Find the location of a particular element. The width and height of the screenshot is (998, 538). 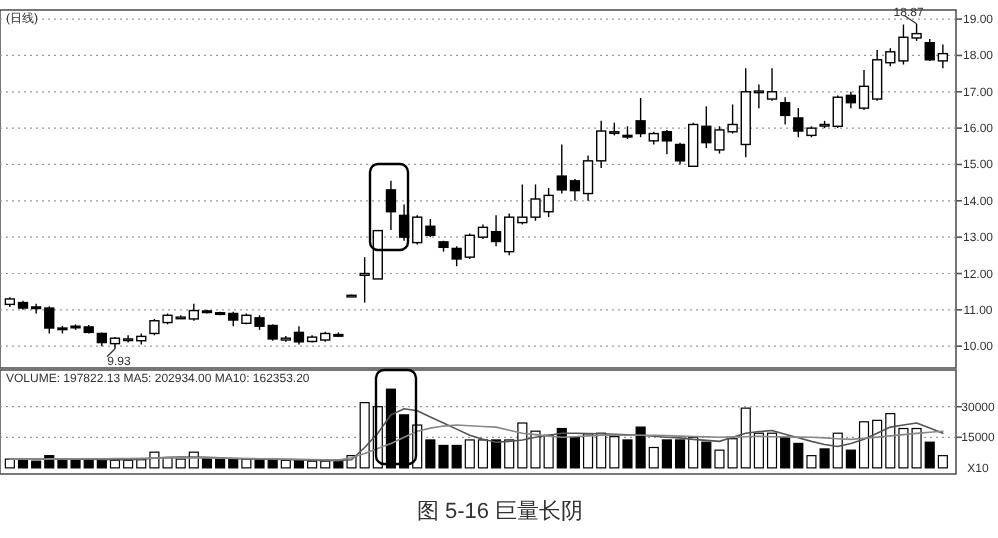

caption: 图 5-16 巨量长阴 is located at coordinates (500, 512).